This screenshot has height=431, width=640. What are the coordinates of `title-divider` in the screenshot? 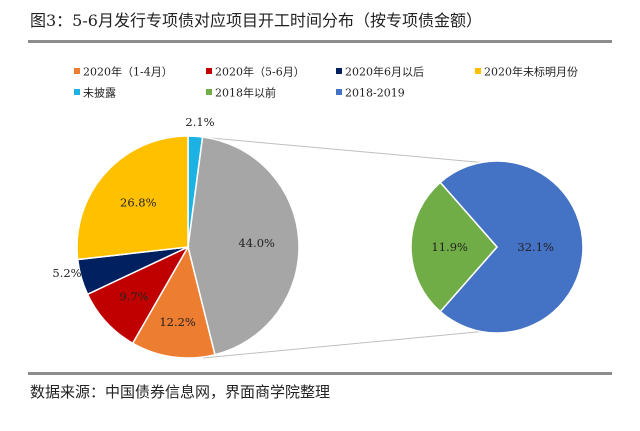 It's located at (320, 41).